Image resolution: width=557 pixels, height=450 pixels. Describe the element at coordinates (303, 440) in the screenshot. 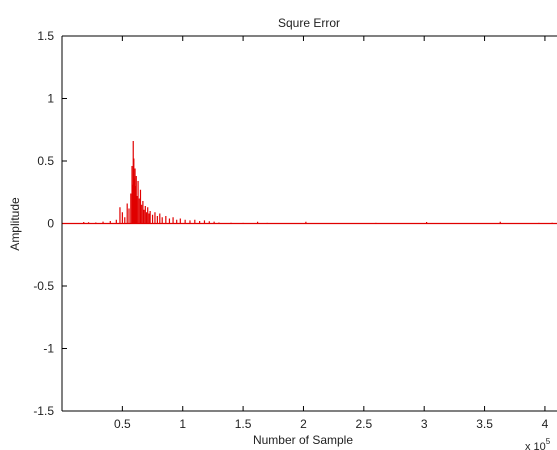

I see `x-axis-label: Number of Sample` at that location.